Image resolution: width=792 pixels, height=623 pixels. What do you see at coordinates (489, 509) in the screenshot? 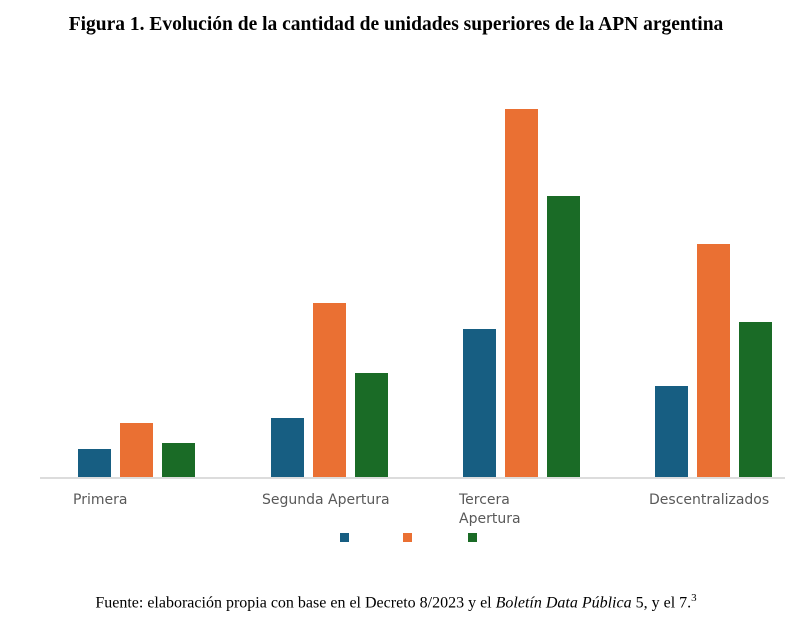
I see `category-label: Tercera Apertura` at bounding box center [489, 509].